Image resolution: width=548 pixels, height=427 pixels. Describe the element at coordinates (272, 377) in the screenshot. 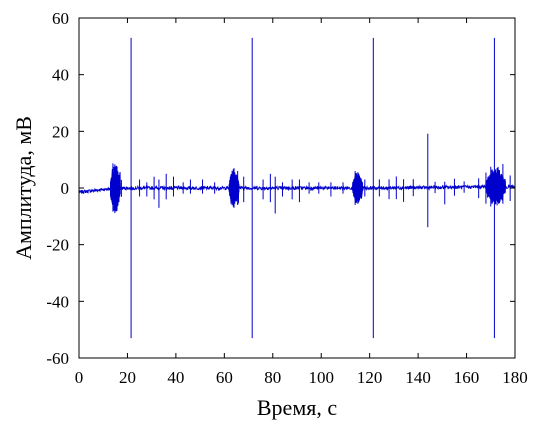

I see `x-tick-label: 80` at that location.